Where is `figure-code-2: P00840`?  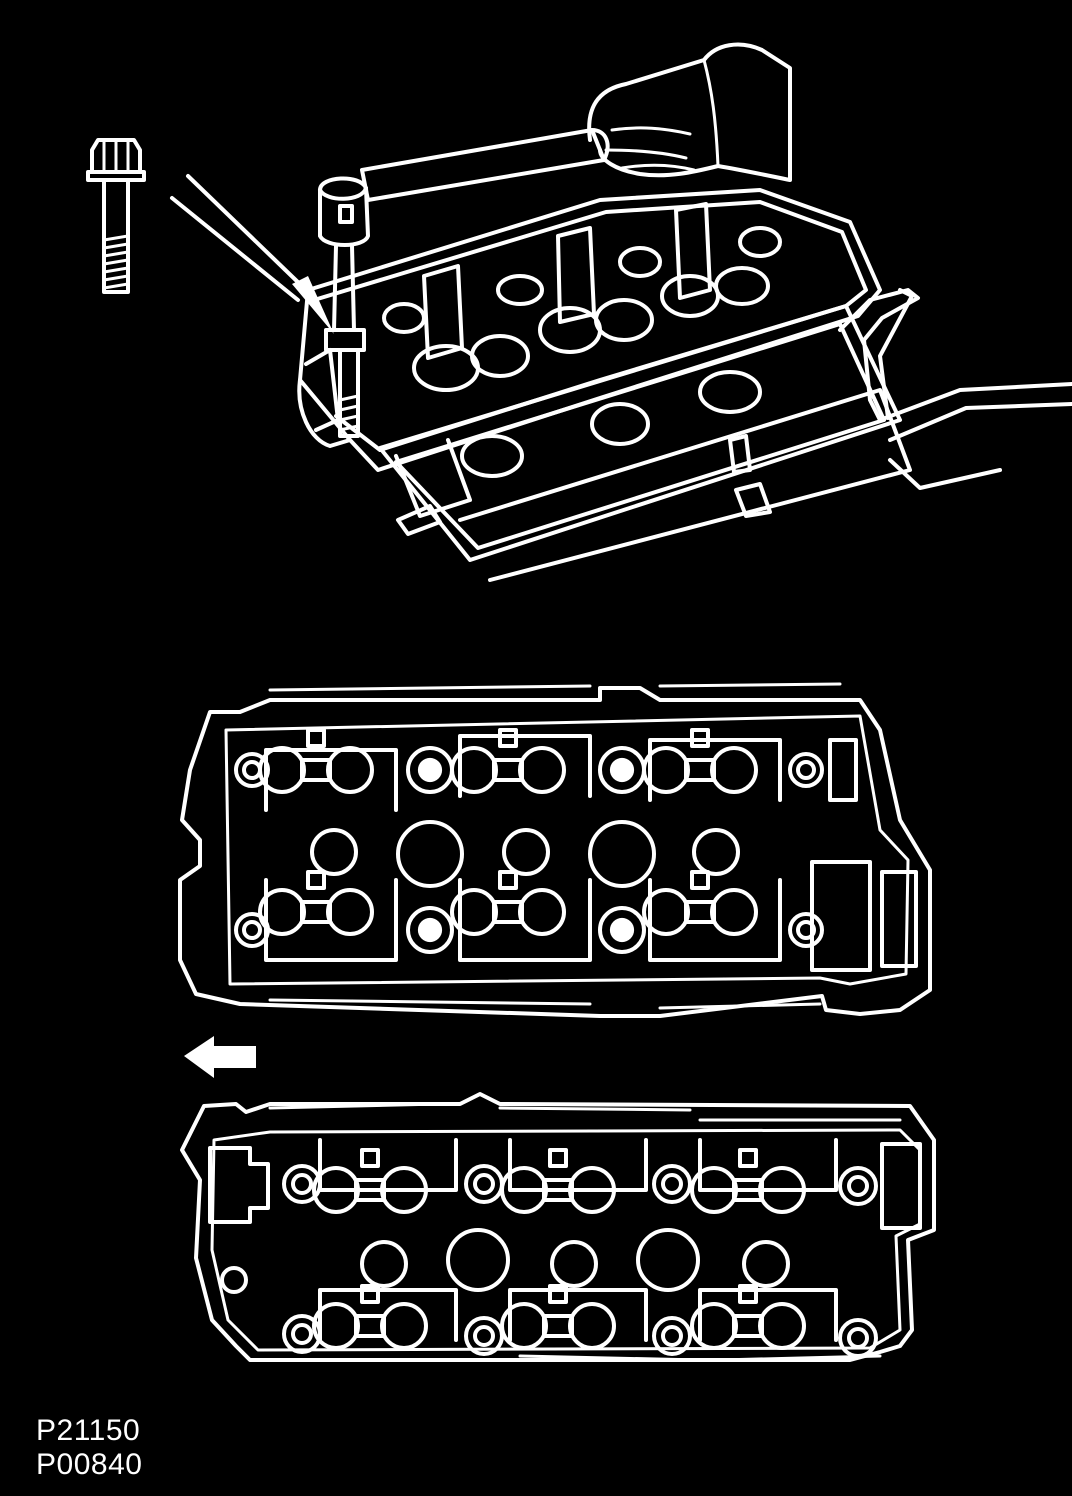 figure-code-2: P00840 is located at coordinates (89, 1464).